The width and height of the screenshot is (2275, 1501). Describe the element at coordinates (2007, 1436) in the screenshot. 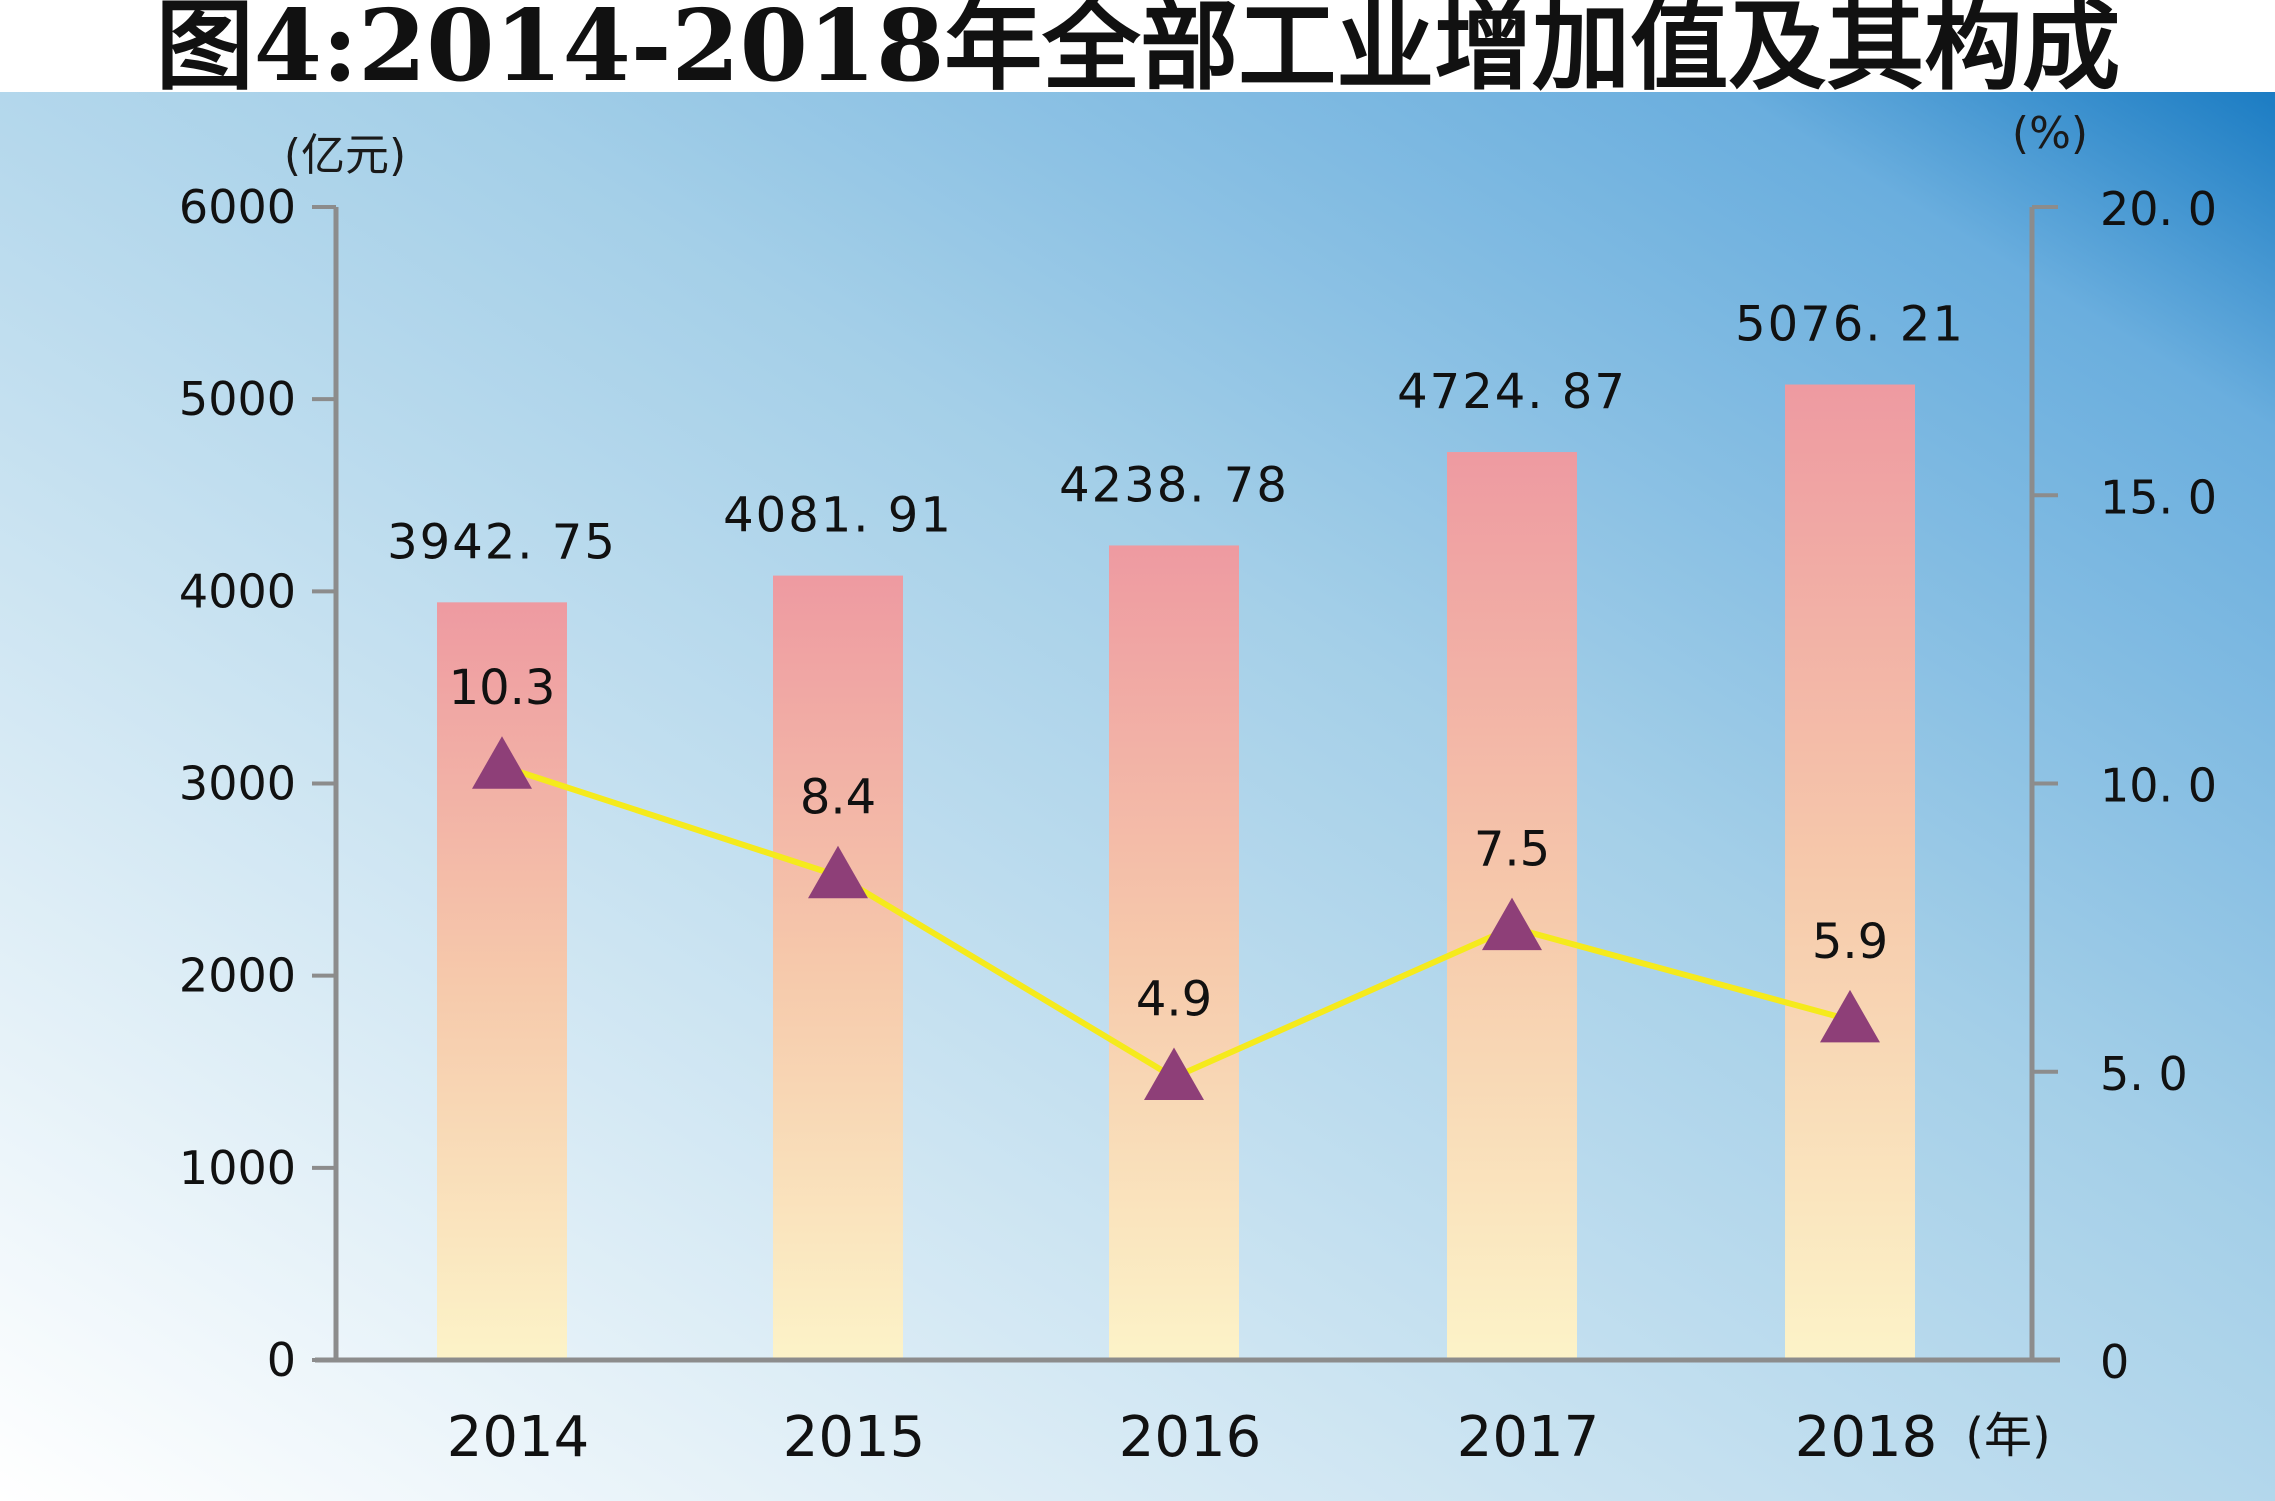

I see `x-axis-unit: (年)` at that location.